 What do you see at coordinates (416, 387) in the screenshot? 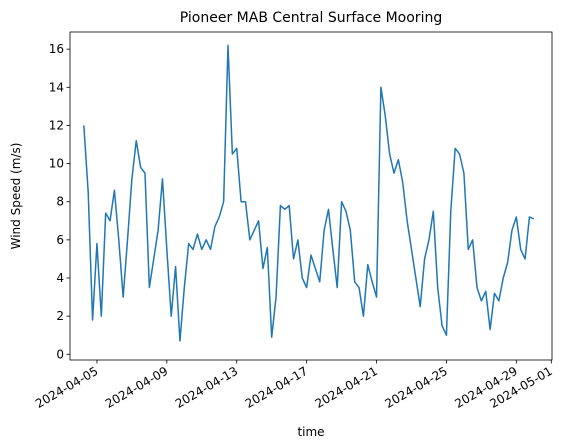
I see `x-tick-label: 2024-04-25` at bounding box center [416, 387].